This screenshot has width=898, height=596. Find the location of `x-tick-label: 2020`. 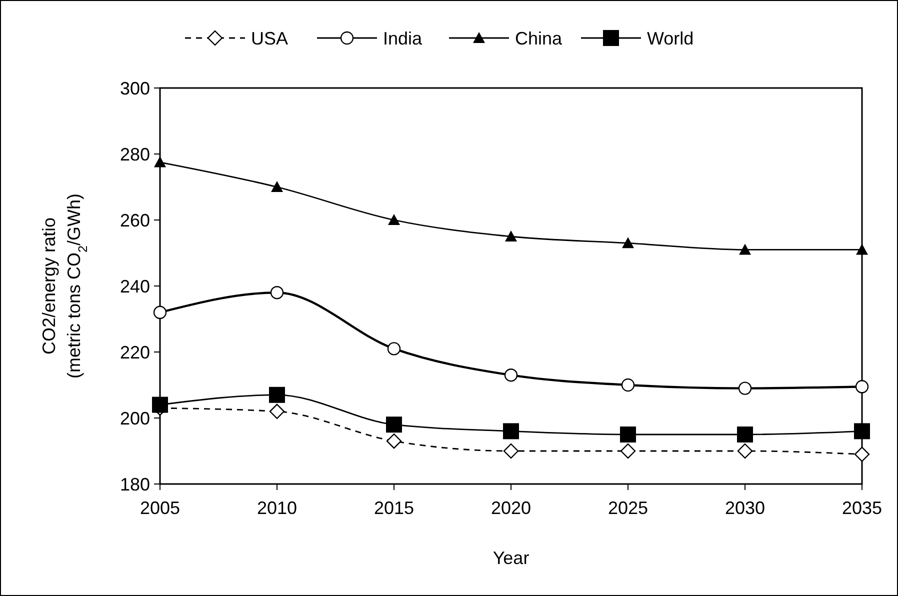

x-tick-label: 2020 is located at coordinates (511, 508).